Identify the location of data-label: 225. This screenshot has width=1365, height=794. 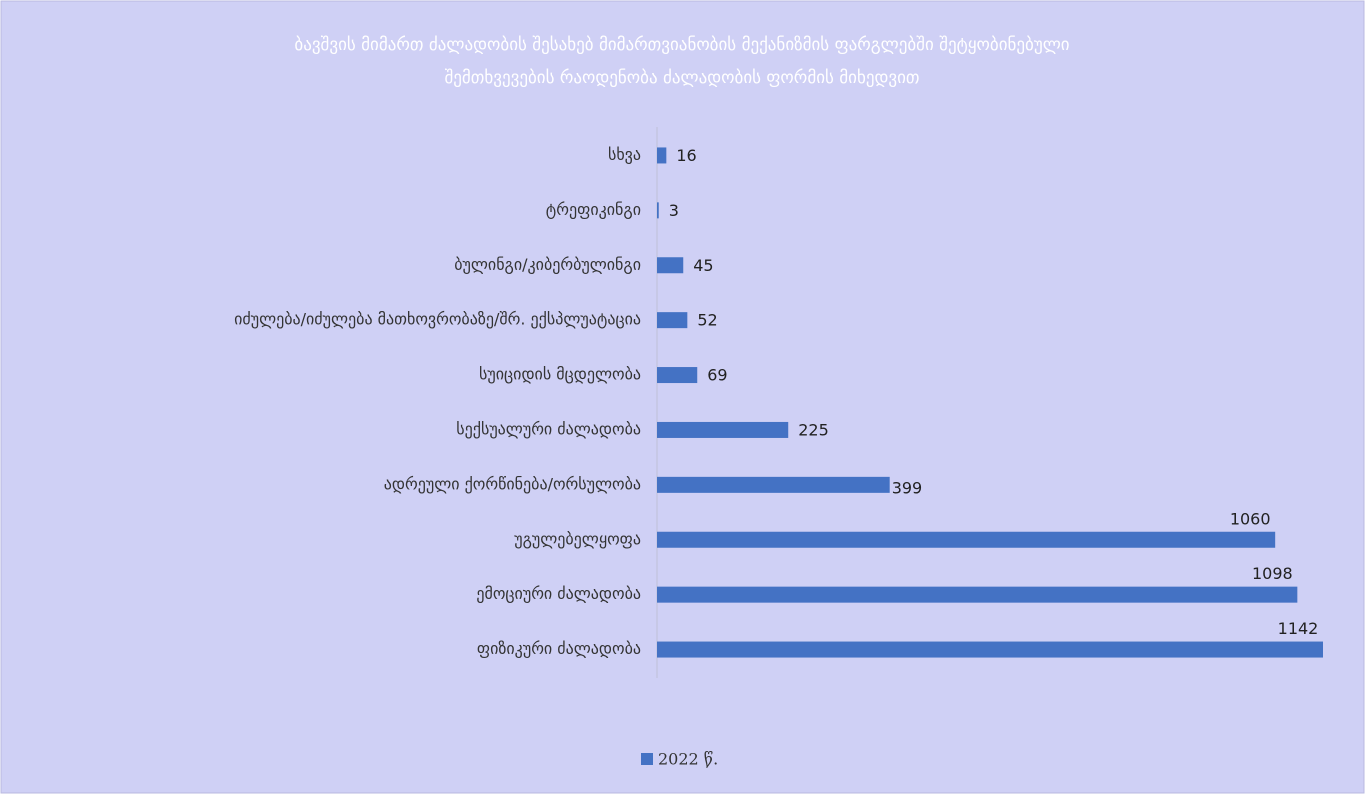
(813, 429).